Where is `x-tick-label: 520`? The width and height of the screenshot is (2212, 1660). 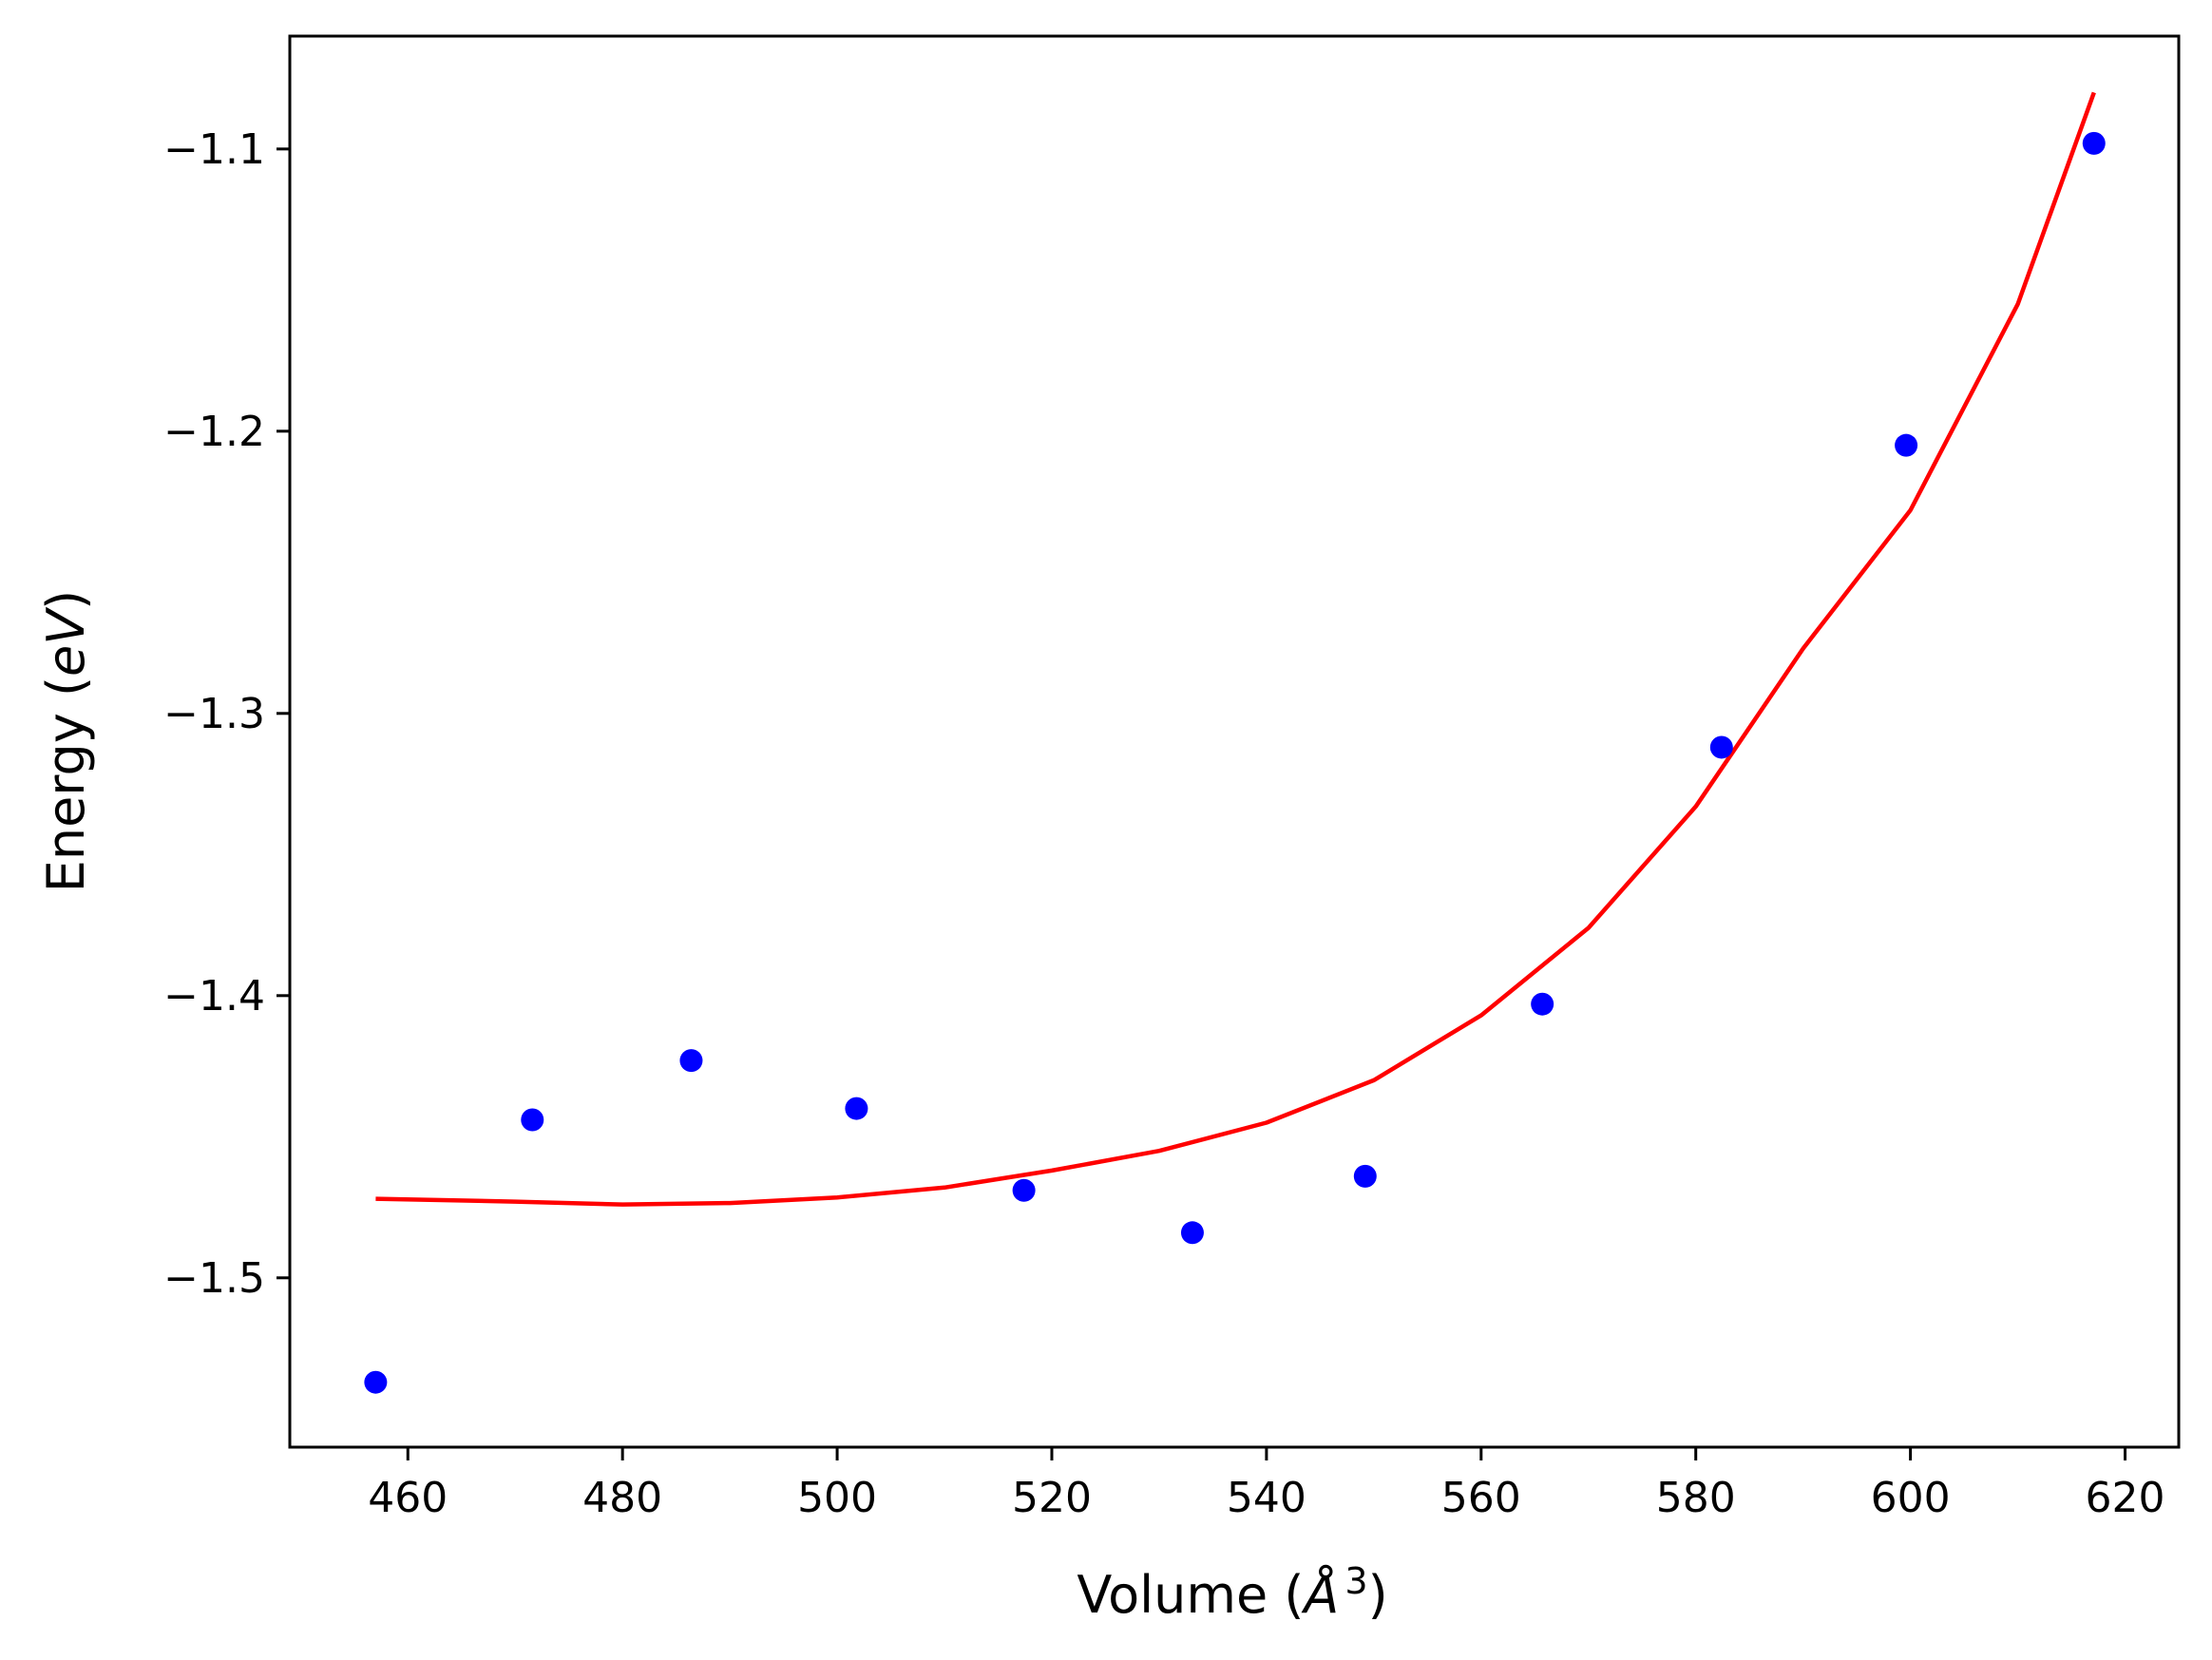
x-tick-label: 520 is located at coordinates (1052, 1498).